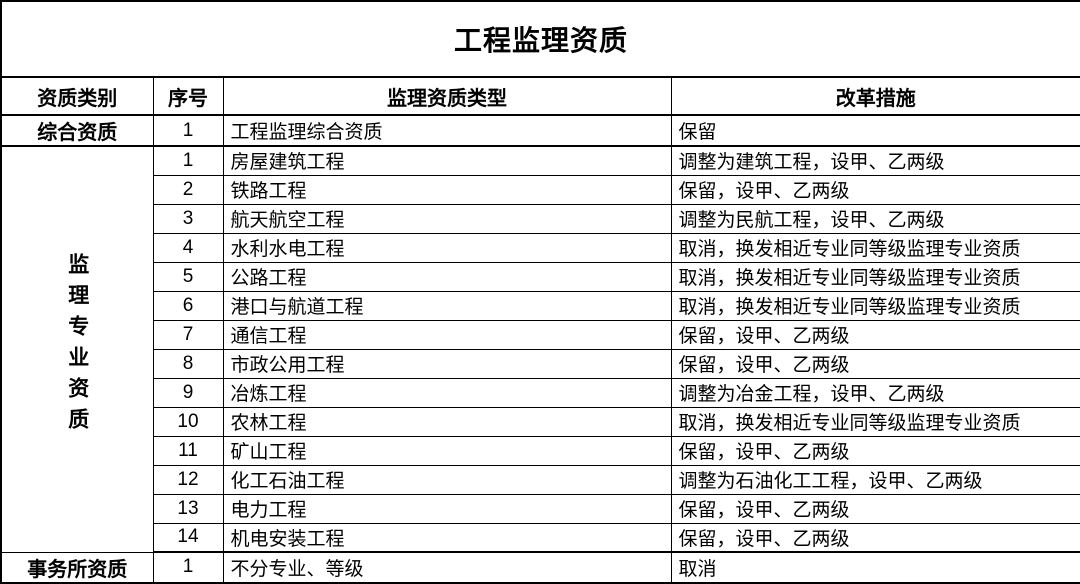 This screenshot has height=584, width=1080. What do you see at coordinates (188, 96) in the screenshot?
I see `column-header-number: 序号` at bounding box center [188, 96].